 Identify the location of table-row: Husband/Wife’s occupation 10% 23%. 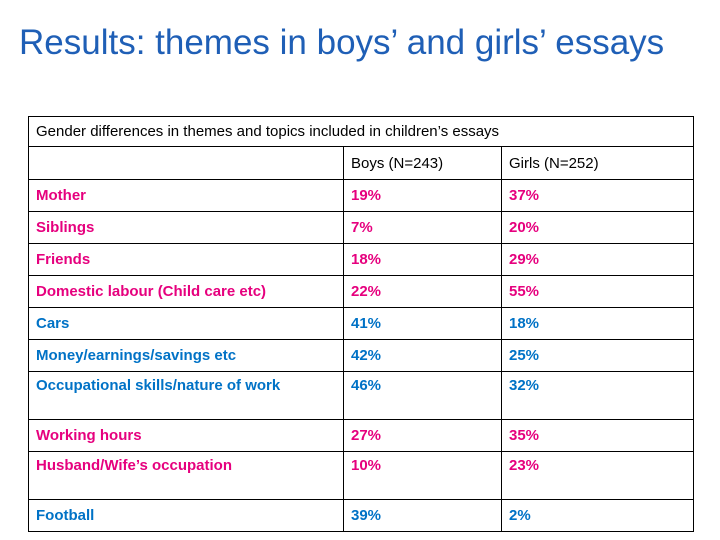
(361, 475).